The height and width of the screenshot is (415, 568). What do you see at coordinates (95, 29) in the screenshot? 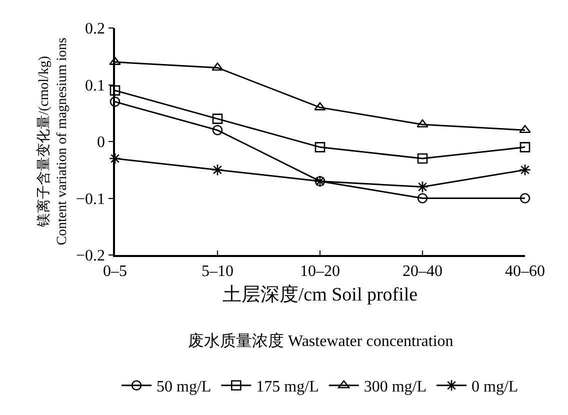
I see `y-tick-label: 0.2` at bounding box center [95, 29].